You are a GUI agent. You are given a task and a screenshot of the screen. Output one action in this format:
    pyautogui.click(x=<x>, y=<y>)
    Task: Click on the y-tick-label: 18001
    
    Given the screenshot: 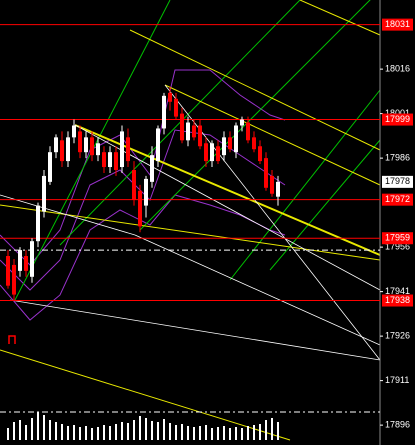 What is the action you would take?
    pyautogui.click(x=397, y=113)
    